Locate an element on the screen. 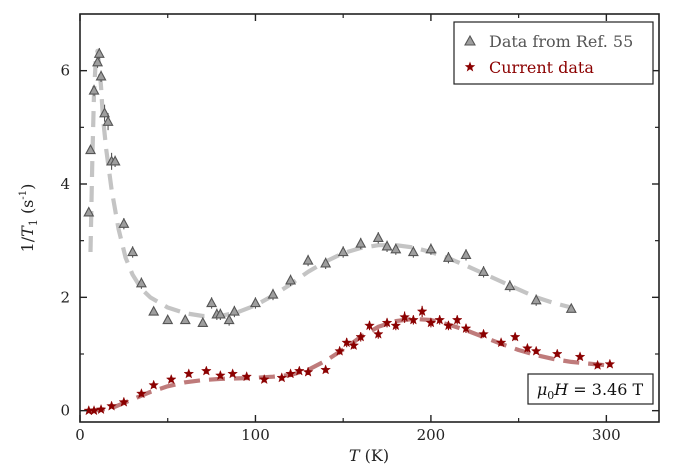 This screenshot has height=467, width=679. legend-entry-ref: Data from Ref. 55 is located at coordinates (548, 41).